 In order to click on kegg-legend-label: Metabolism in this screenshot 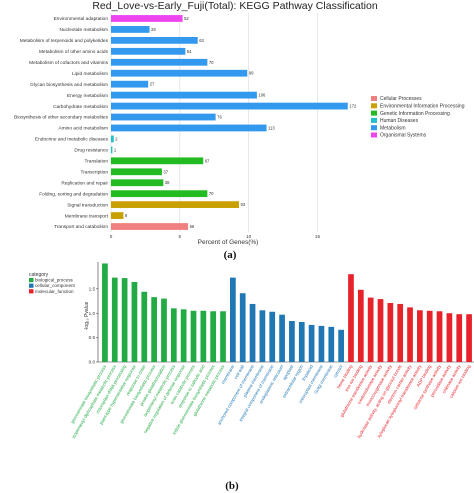, I will do `click(393, 128)`.